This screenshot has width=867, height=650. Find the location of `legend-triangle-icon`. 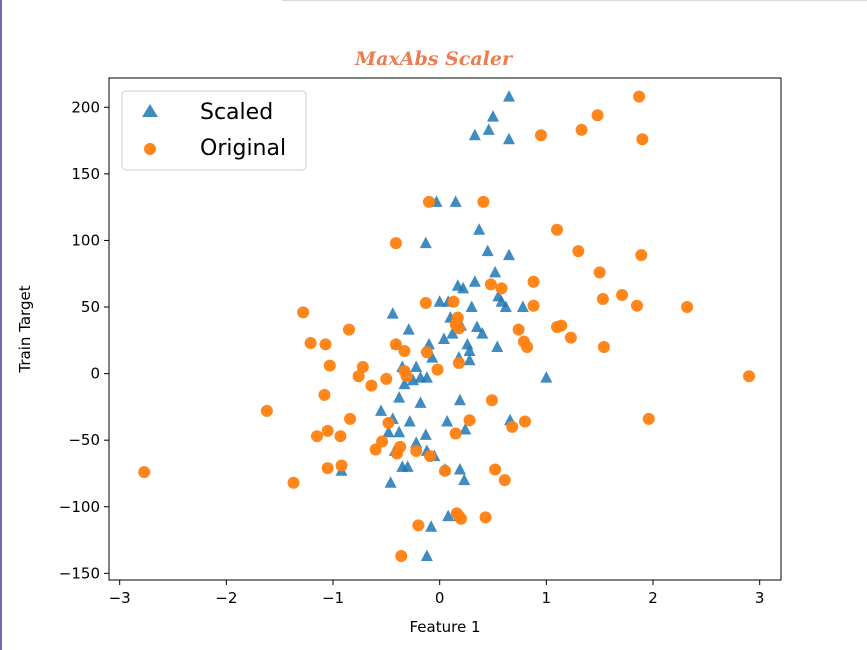

legend-triangle-icon is located at coordinates (150, 110).